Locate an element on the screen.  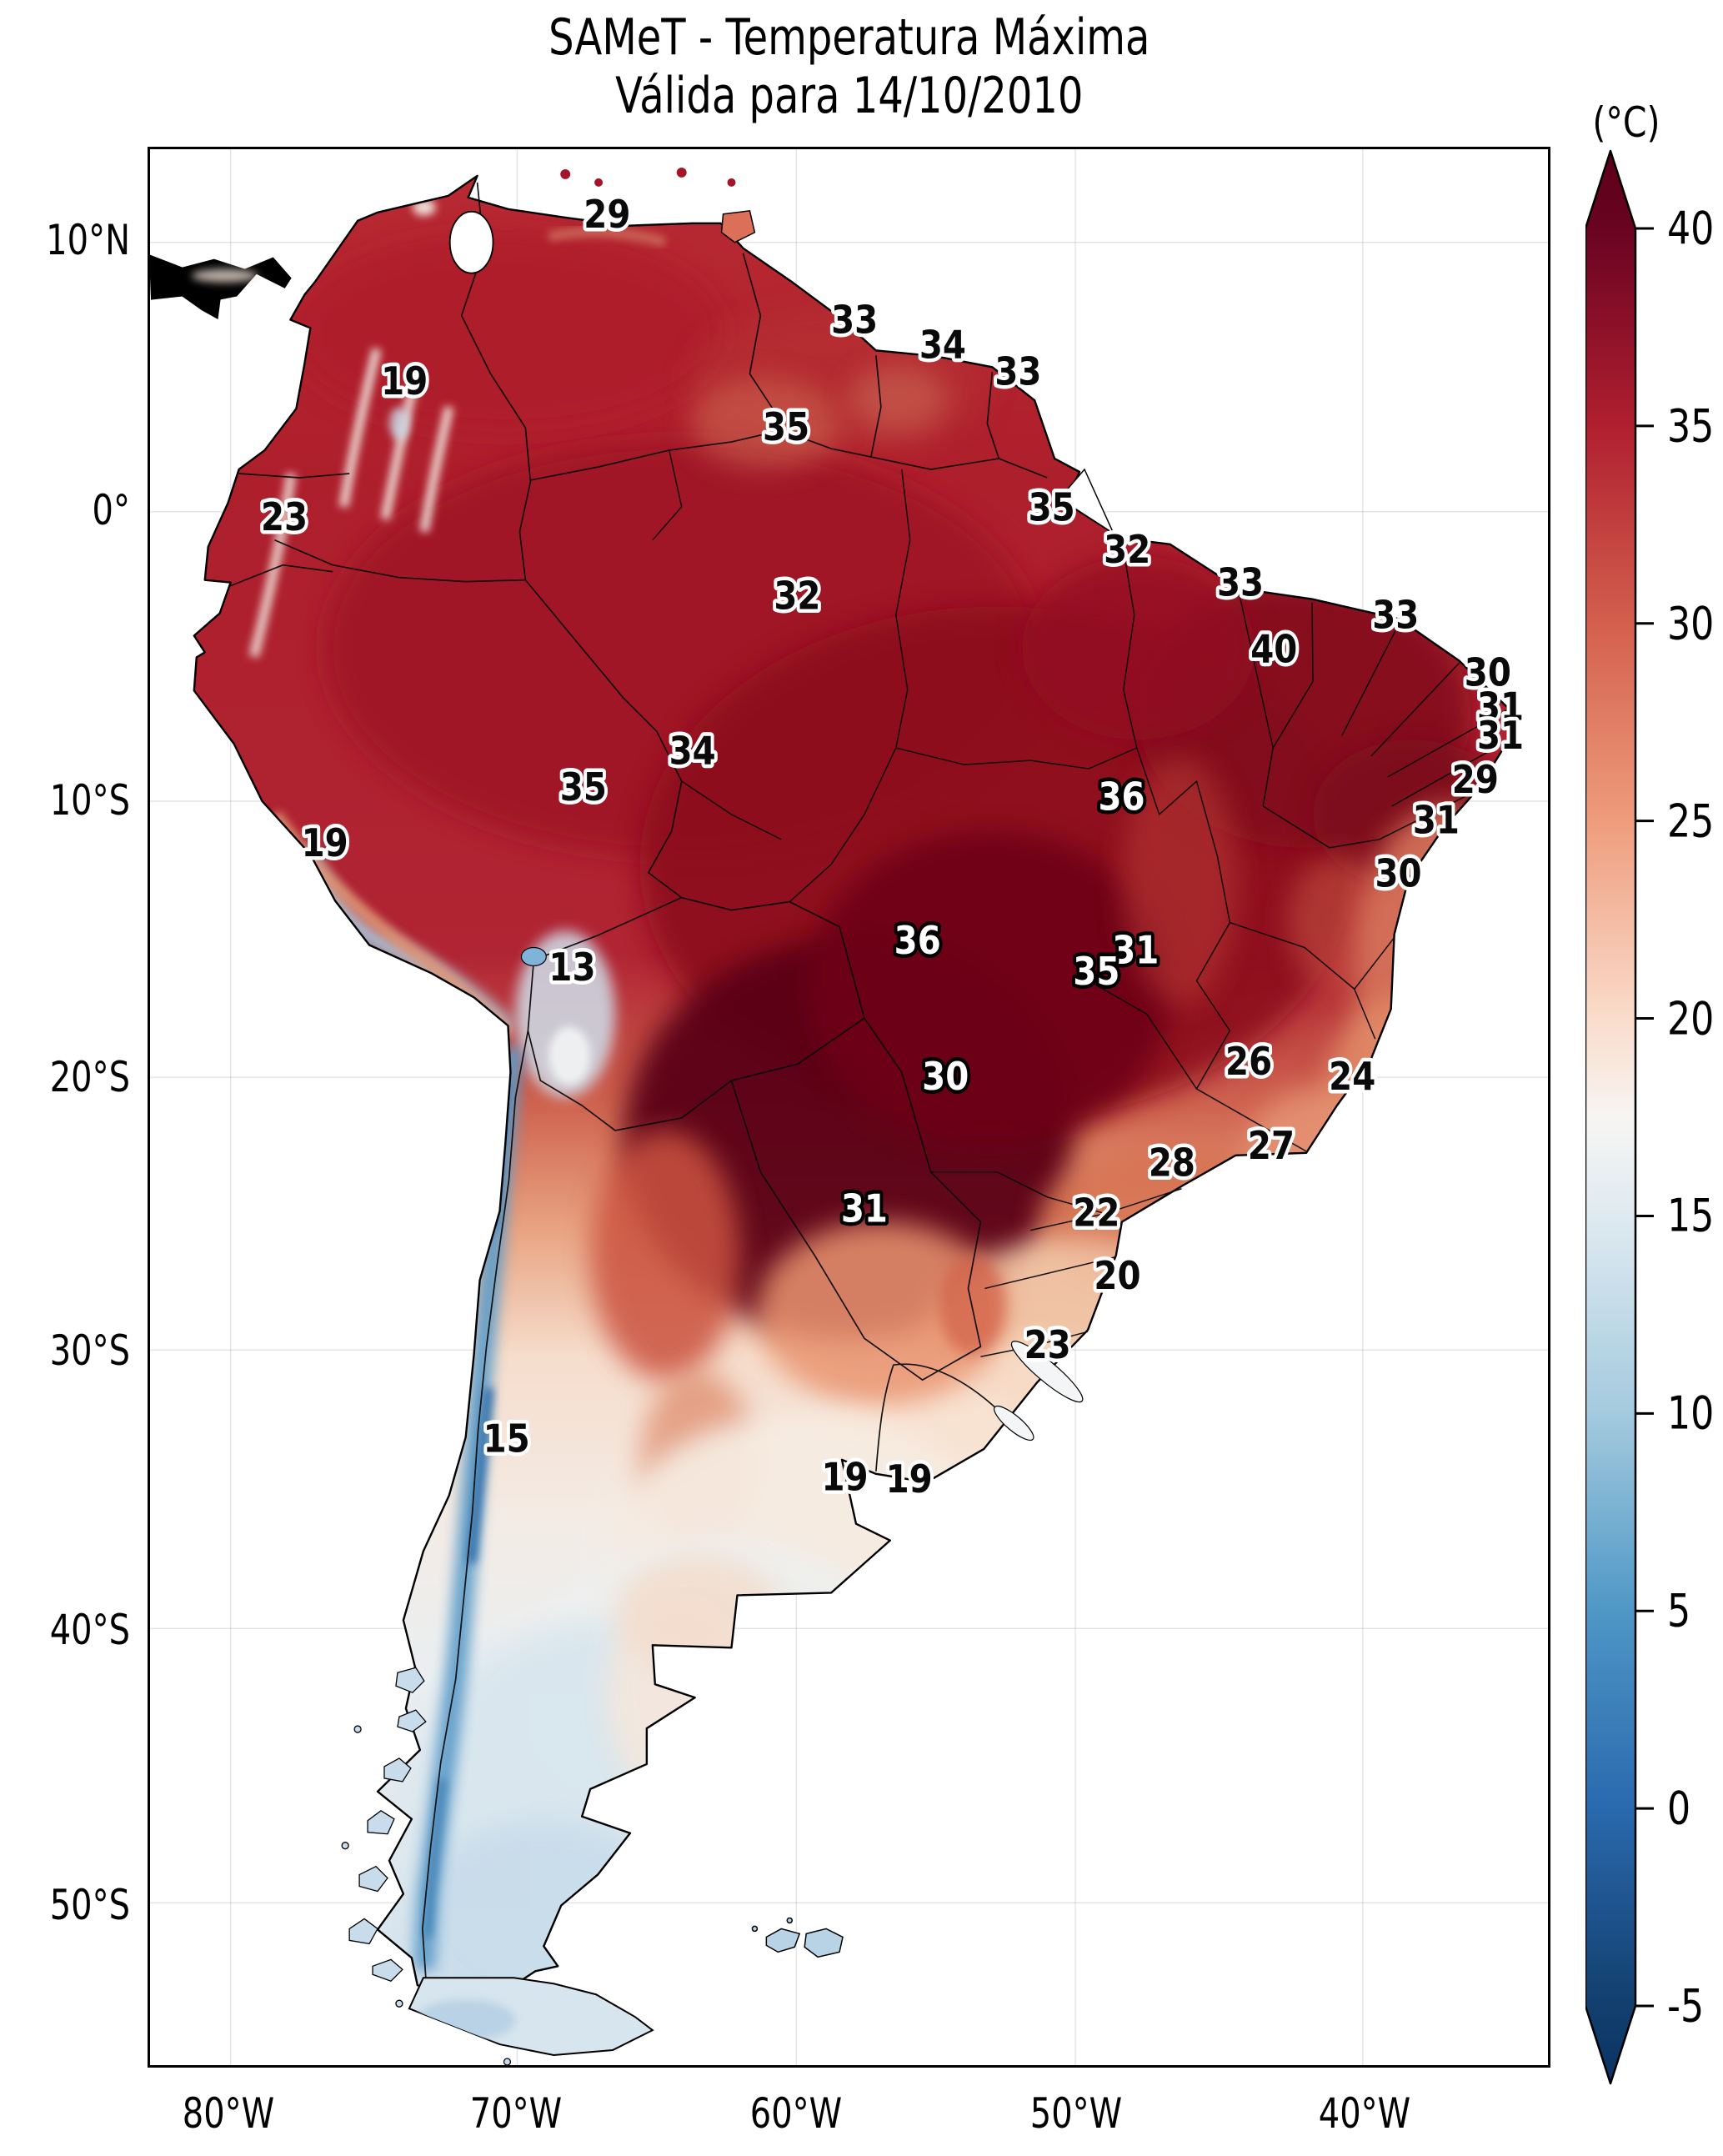
colorbar-tick-label: 35 is located at coordinates (1691, 426).